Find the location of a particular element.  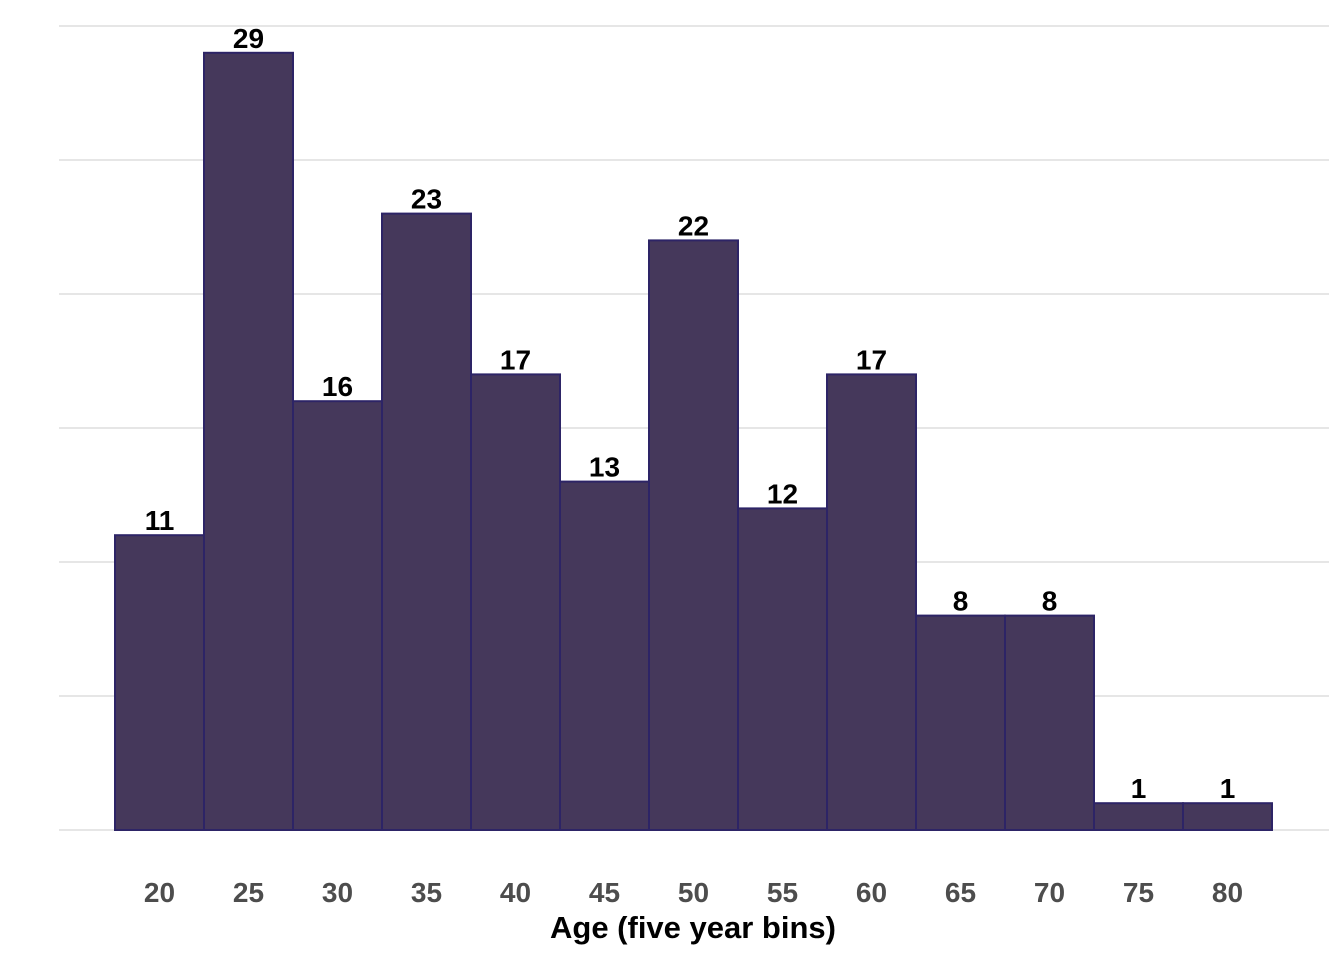

x-tick-label-75: 75 is located at coordinates (1138, 892).